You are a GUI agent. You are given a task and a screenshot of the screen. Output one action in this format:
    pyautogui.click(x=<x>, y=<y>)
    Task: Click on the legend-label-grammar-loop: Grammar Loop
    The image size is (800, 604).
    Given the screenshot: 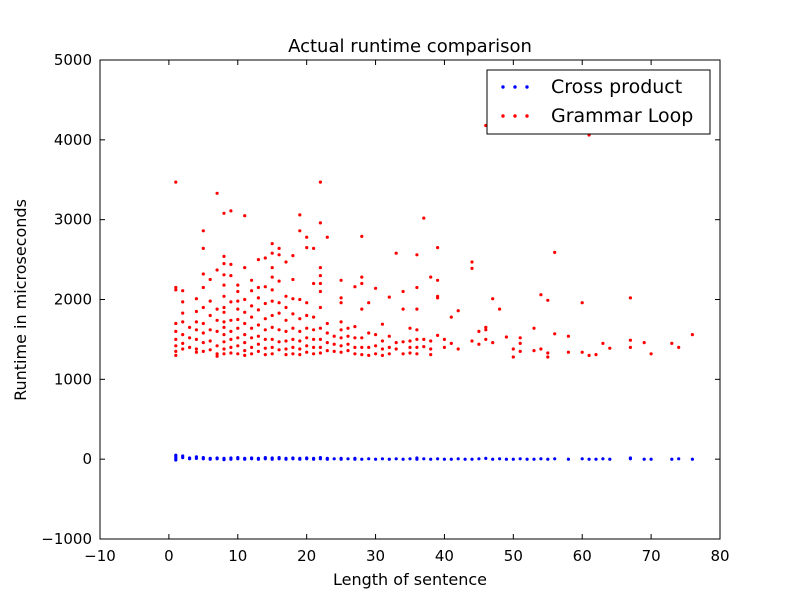 What is the action you would take?
    pyautogui.click(x=622, y=116)
    